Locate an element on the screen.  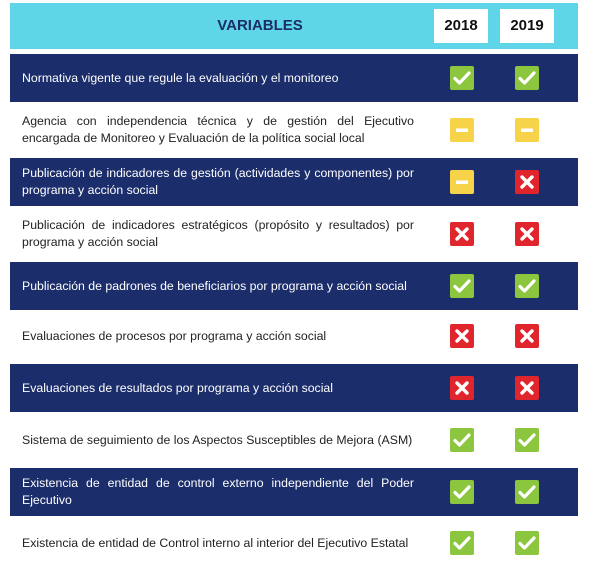
year: 2019 is located at coordinates (527, 26).